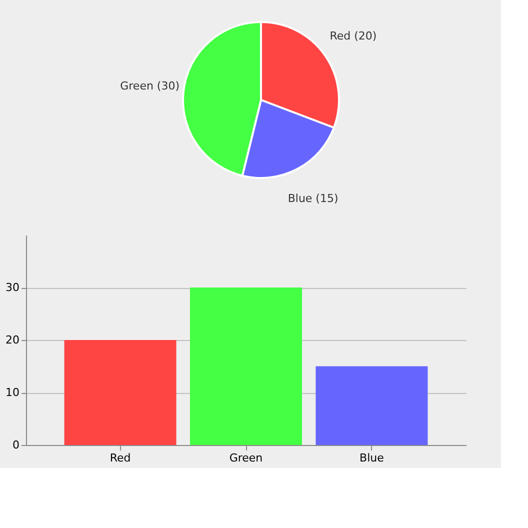 The image size is (528, 528). I want to click on y-tick-label: 30, so click(13, 287).